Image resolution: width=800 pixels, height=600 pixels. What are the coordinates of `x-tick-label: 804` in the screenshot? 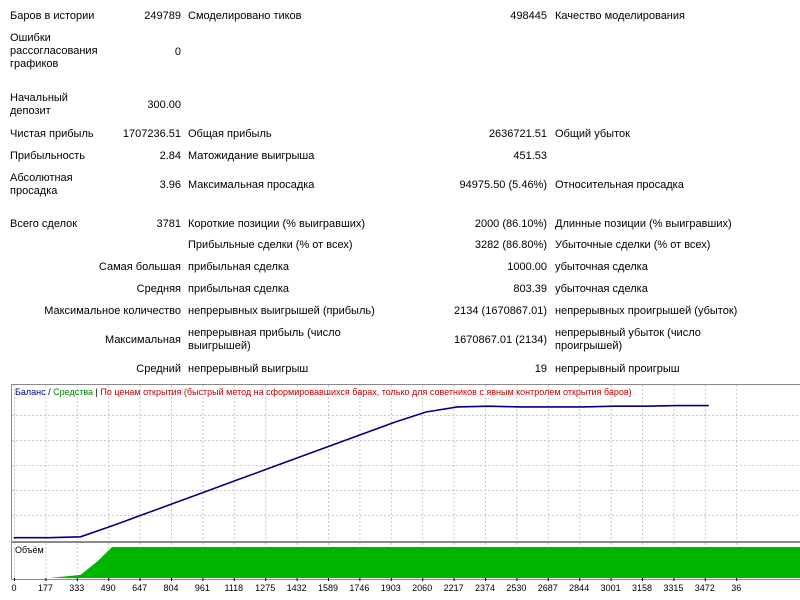 It's located at (170, 588).